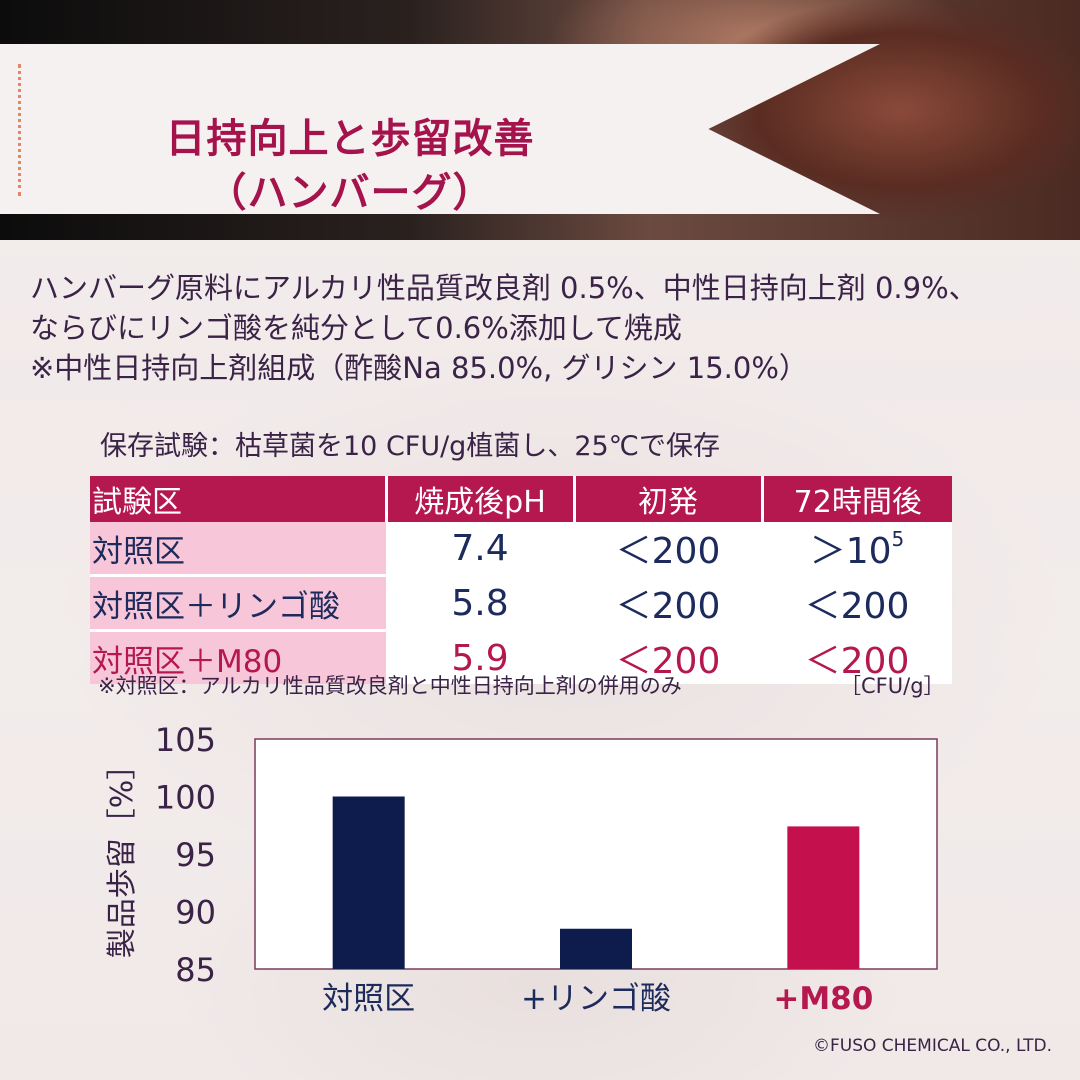 This screenshot has width=1080, height=1080. What do you see at coordinates (823, 999) in the screenshot?
I see `x-tick-label: +M80` at bounding box center [823, 999].